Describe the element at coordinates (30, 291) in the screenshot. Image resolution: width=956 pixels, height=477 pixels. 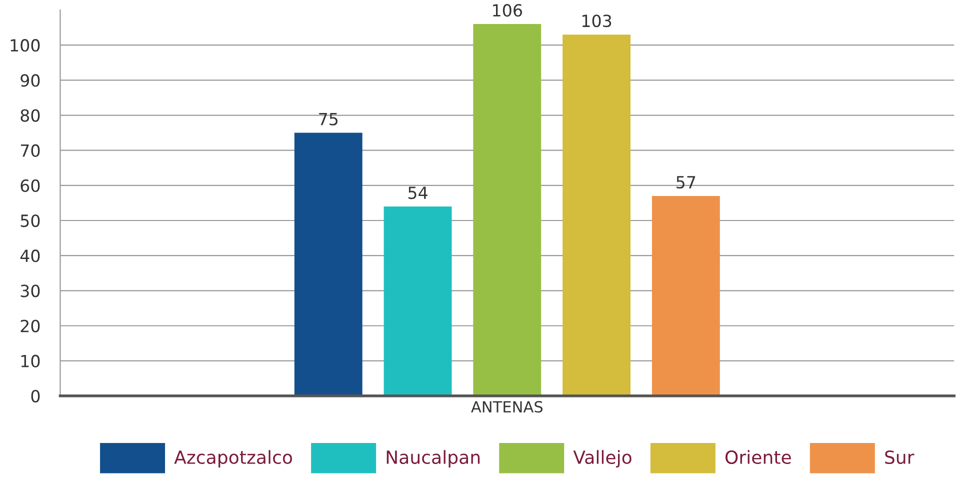
I see `y-tick-label: 30` at that location.